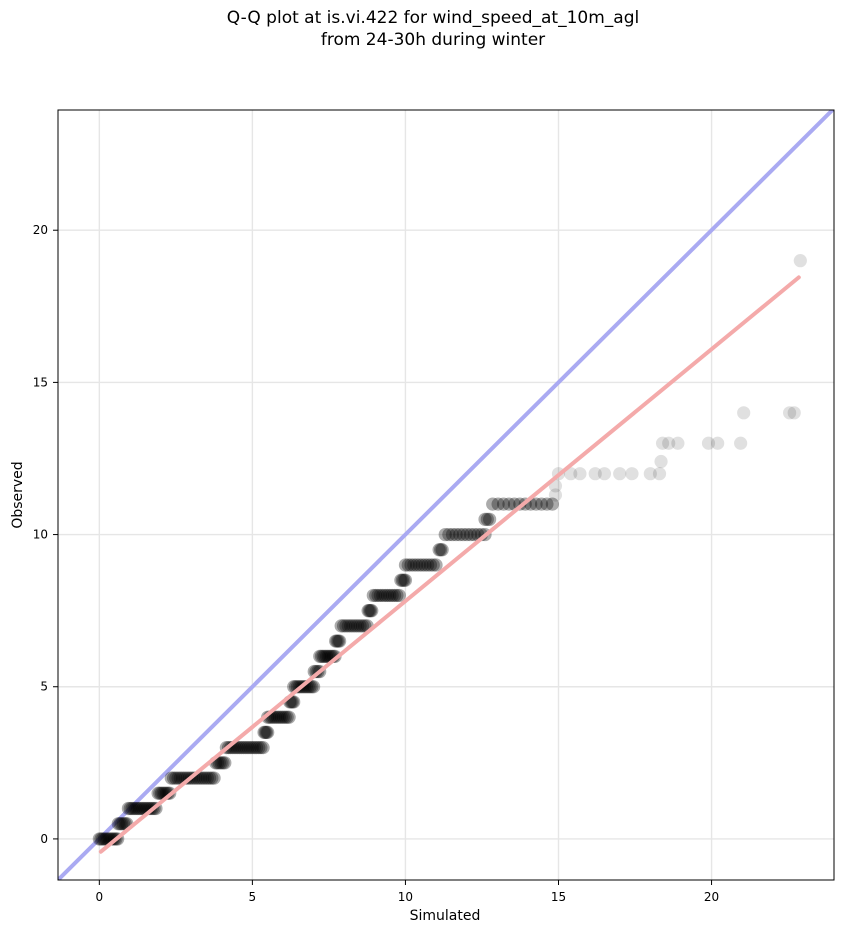  I want to click on x-axis-label: Simulated, so click(445, 916).